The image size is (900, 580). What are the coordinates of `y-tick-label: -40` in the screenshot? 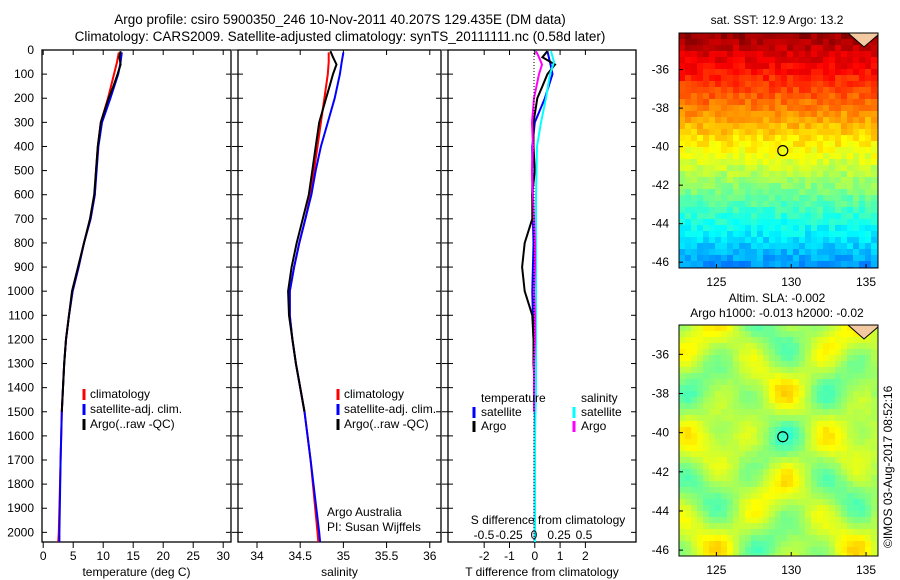 It's located at (661, 147).